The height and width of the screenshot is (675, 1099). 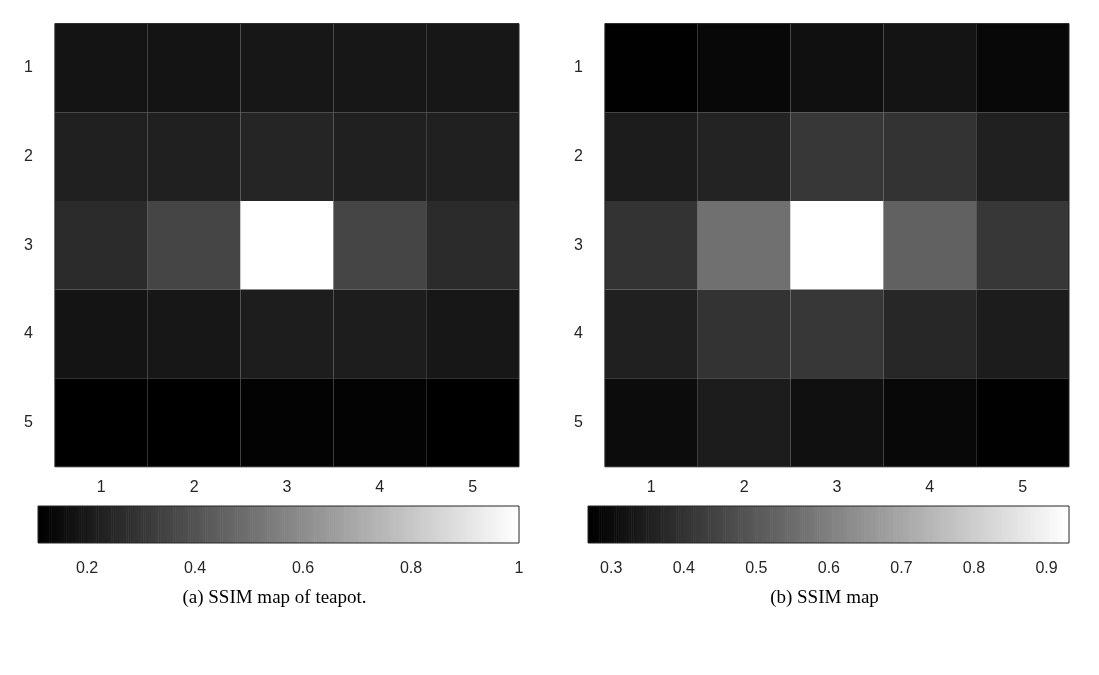 What do you see at coordinates (87, 568) in the screenshot?
I see `color-bar-label: 0.2` at bounding box center [87, 568].